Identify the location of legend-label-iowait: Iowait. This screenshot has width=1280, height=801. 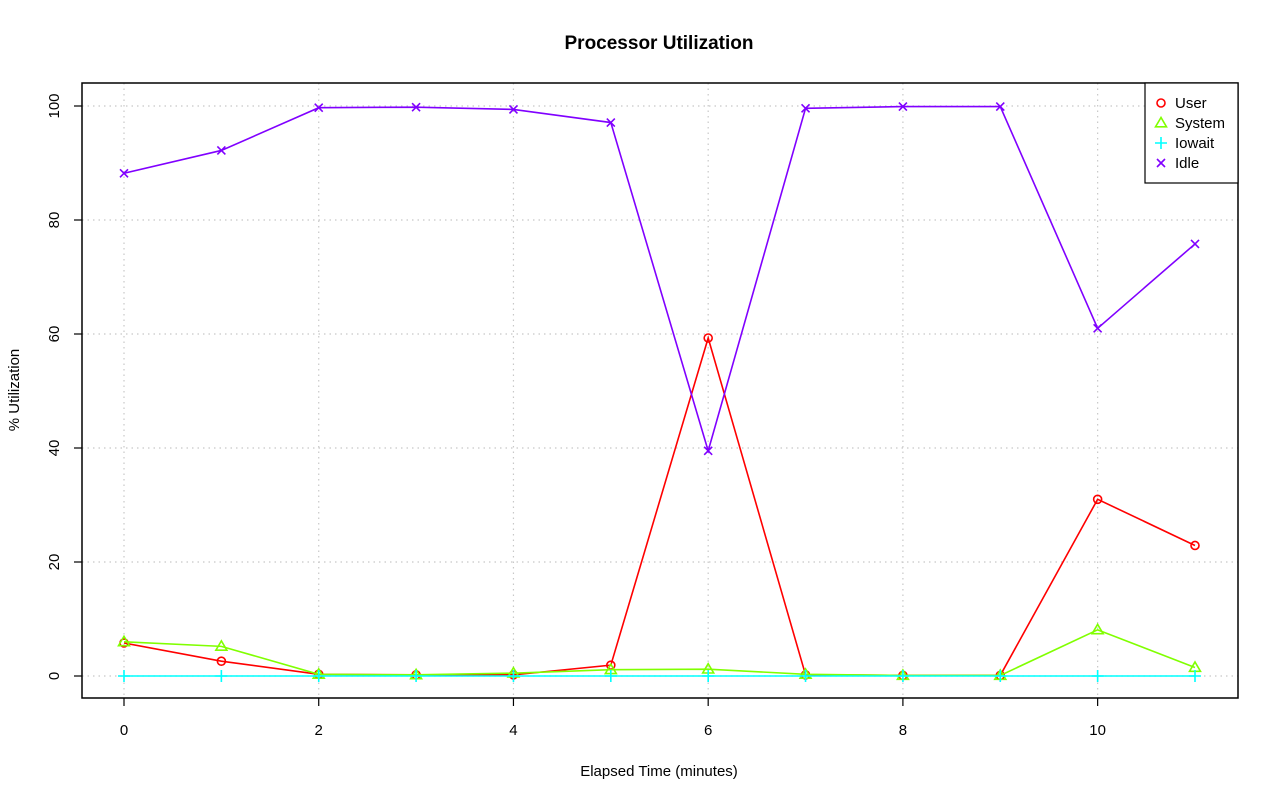
(1195, 143).